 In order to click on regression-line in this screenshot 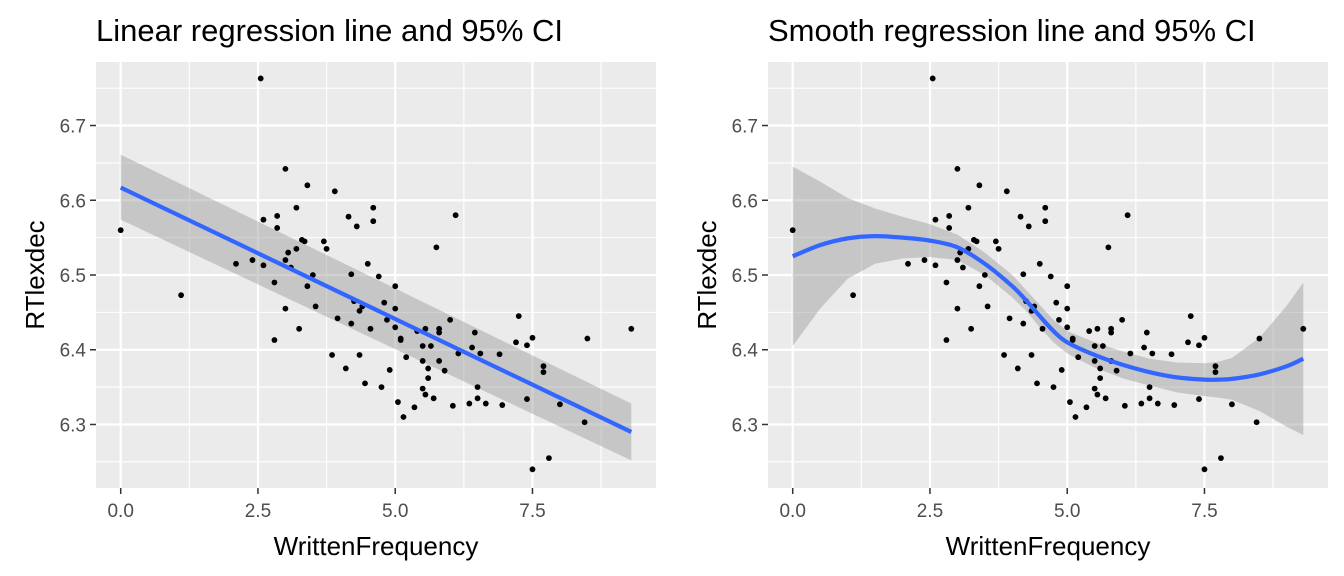, I will do `click(1048, 308)`.